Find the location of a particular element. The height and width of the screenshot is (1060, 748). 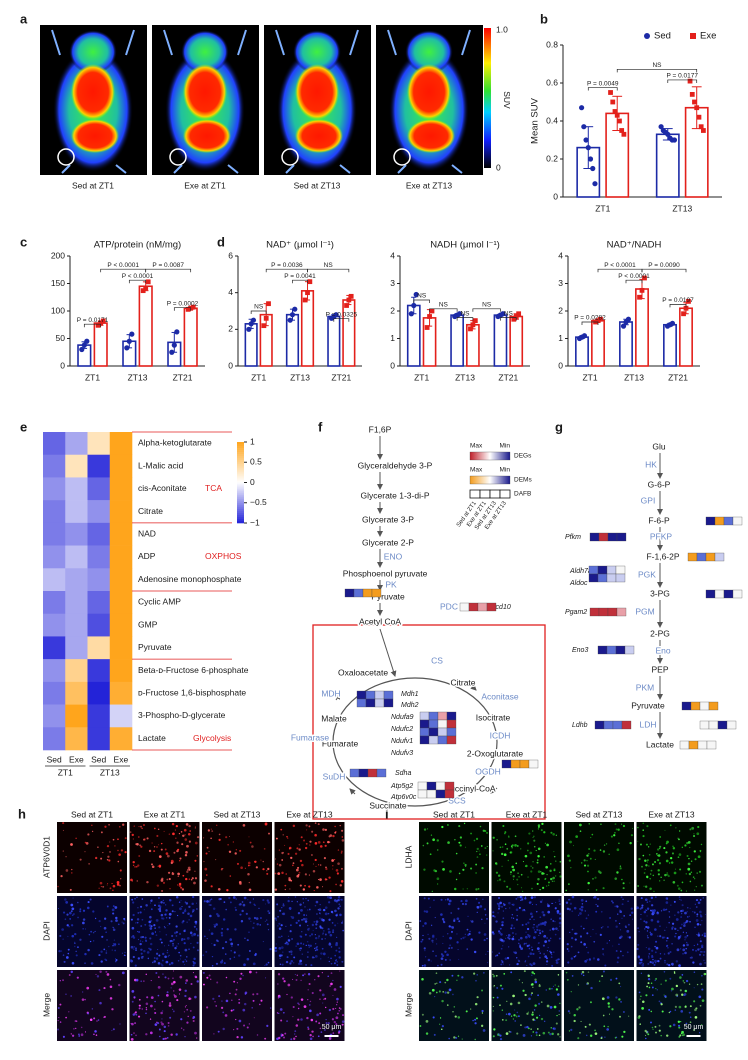

enzyme: SuDH is located at coordinates (334, 776).